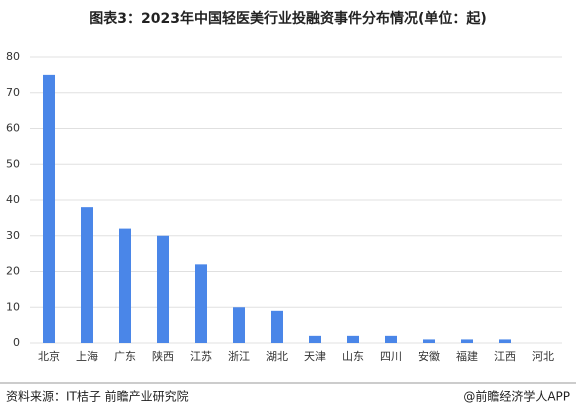 The image size is (576, 417). What do you see at coordinates (13, 128) in the screenshot?
I see `y-tick-label: 60` at bounding box center [13, 128].